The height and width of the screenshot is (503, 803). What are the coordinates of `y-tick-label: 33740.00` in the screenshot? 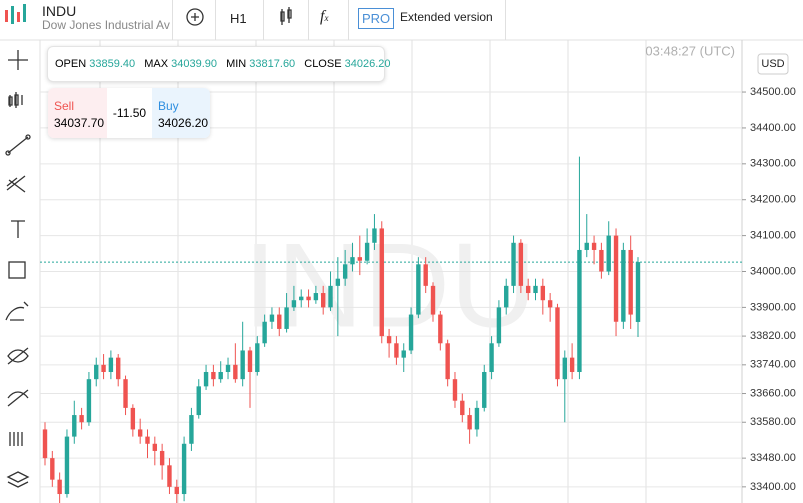 It's located at (773, 365).